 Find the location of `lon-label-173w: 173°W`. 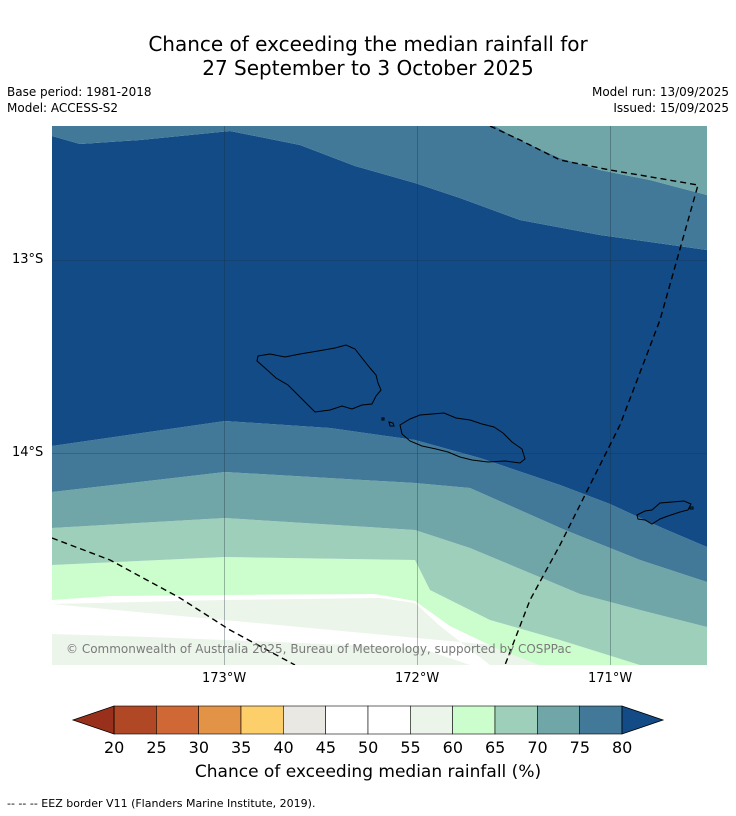

lon-label-173w: 173°W is located at coordinates (224, 678).